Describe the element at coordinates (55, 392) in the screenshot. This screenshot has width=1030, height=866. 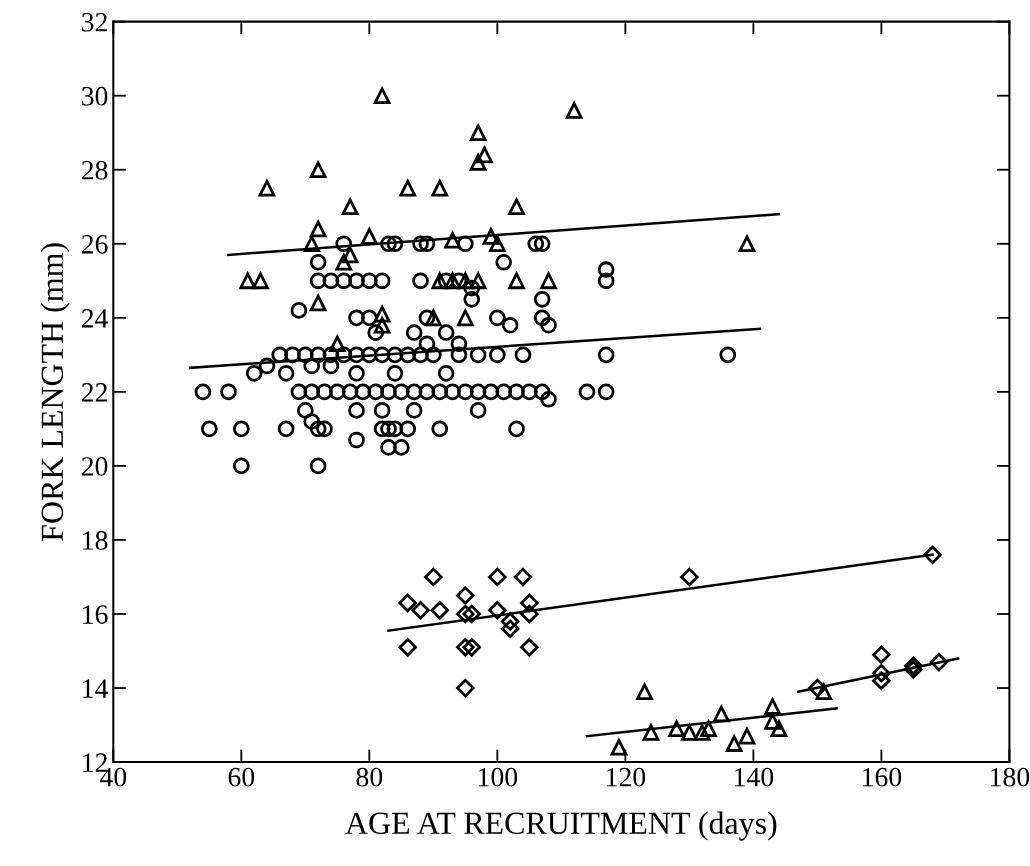
I see `y-axis-title: FORK LENGTH (mm)` at that location.